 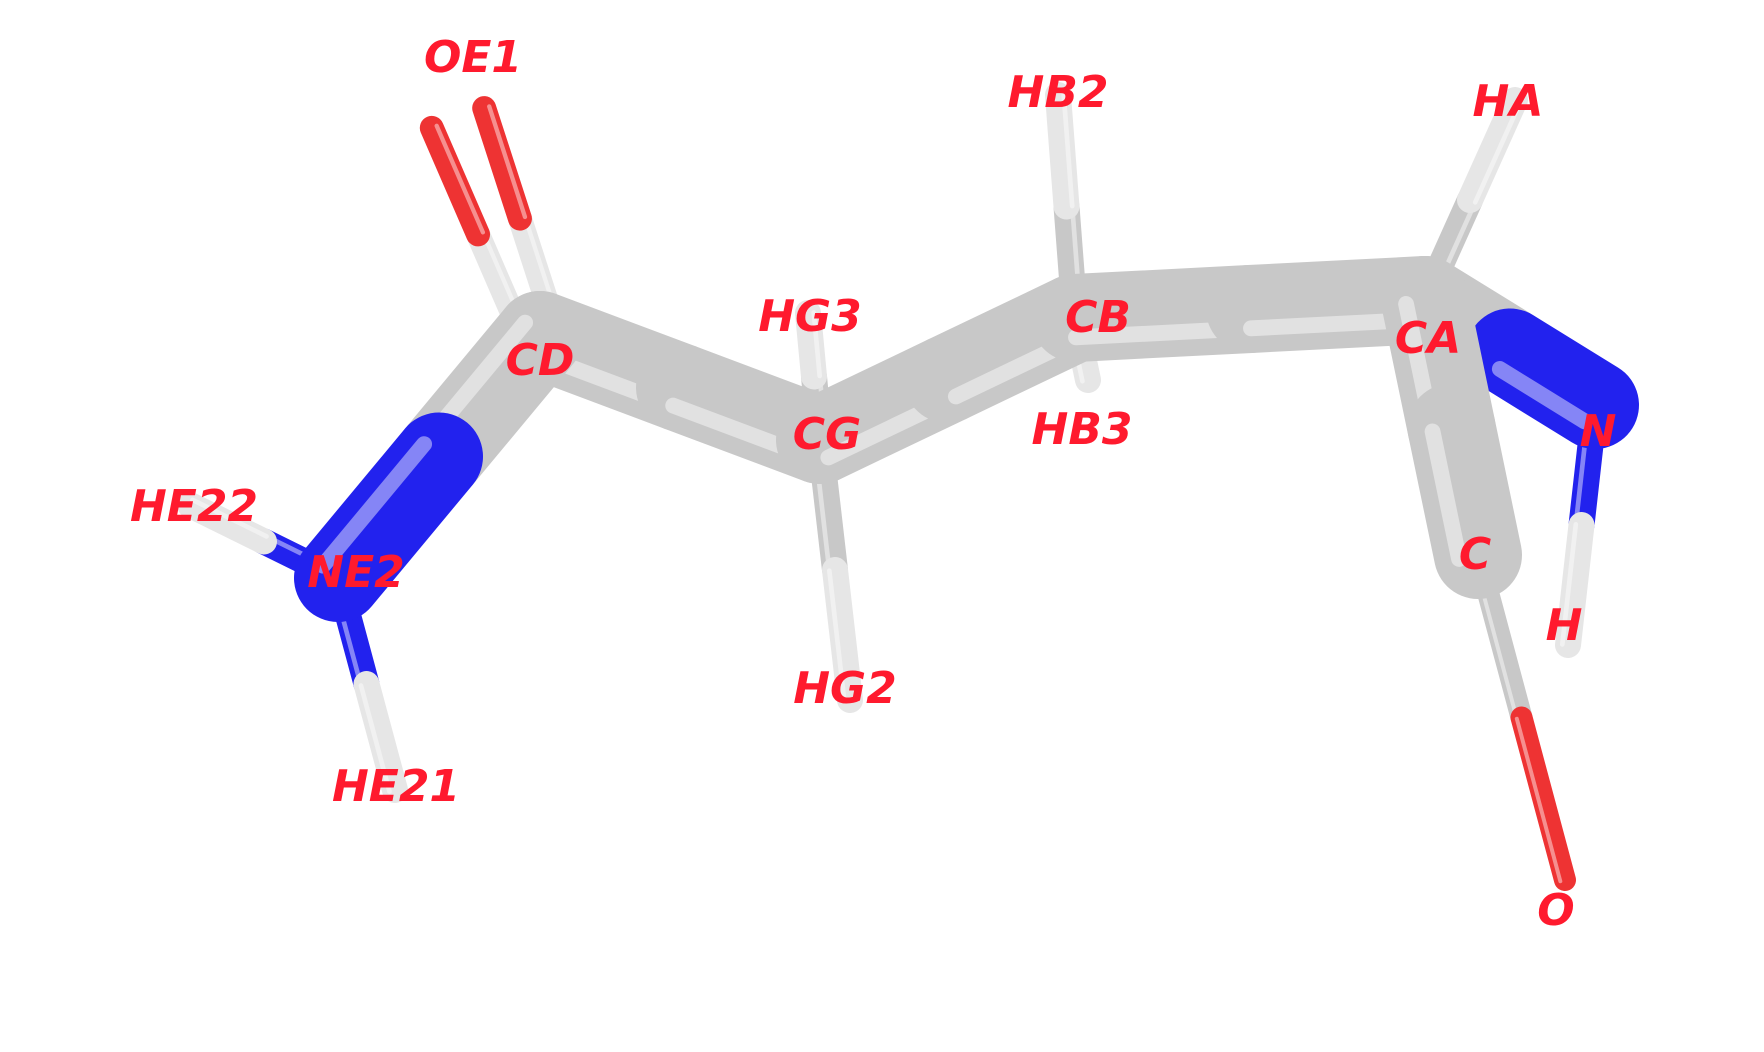 I want to click on bond-cg-hg2-b-highlight, so click(x=836, y=635).